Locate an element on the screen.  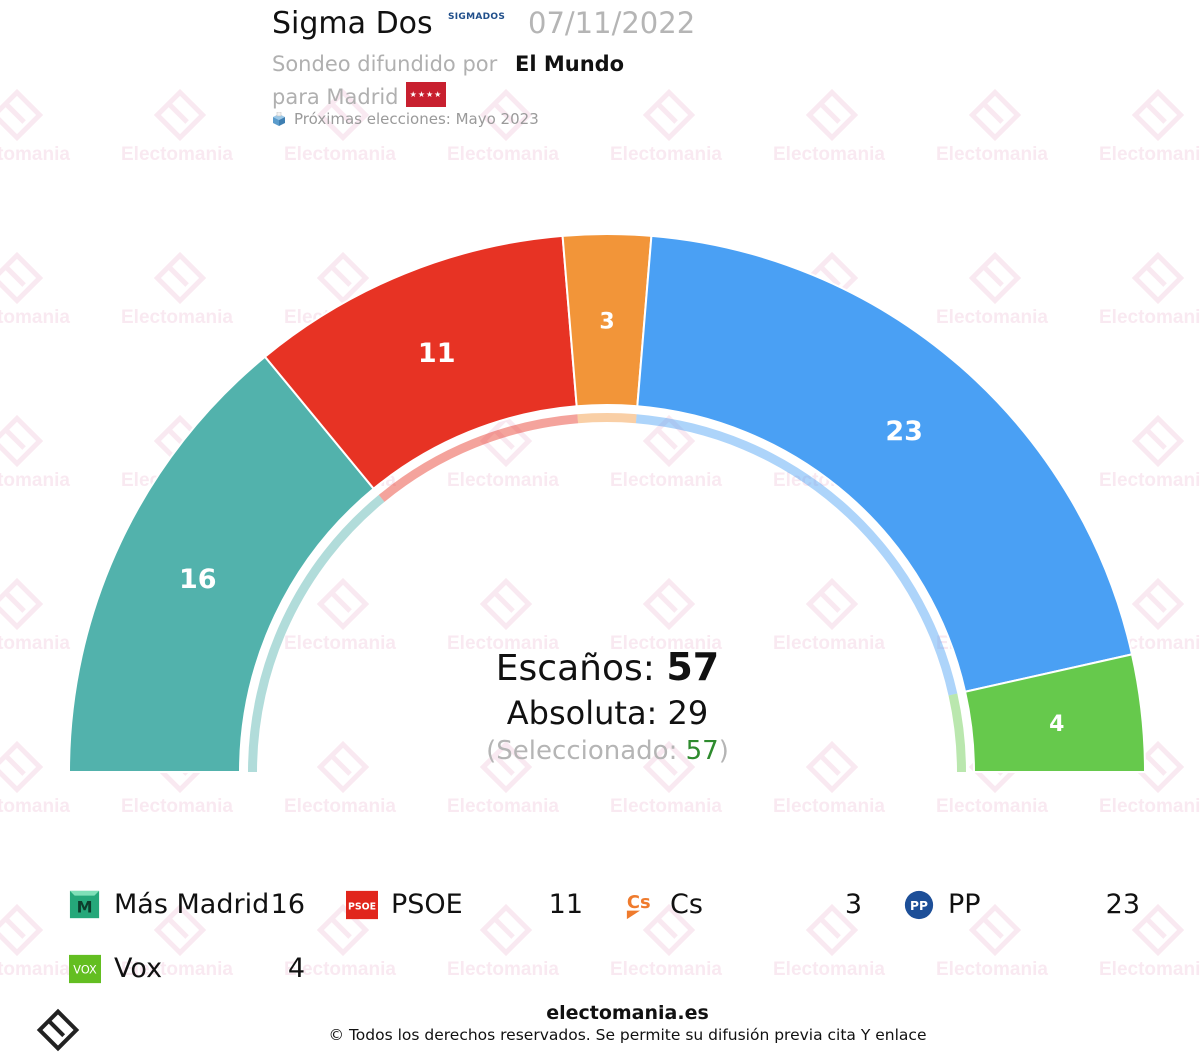
selected-seats: (Seleccionado: 57) is located at coordinates (607, 751).